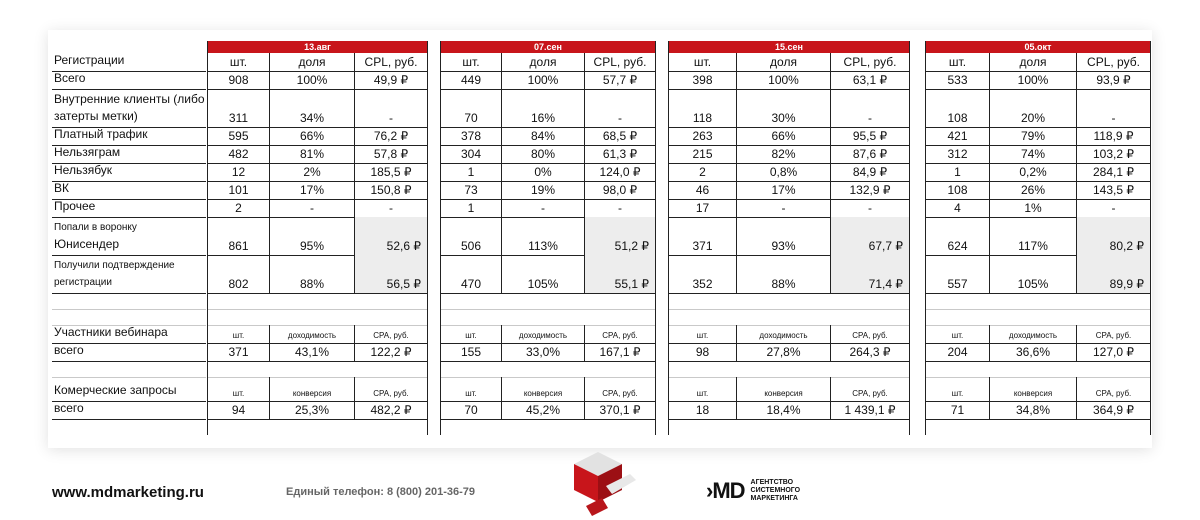 Image resolution: width=1200 pixels, height=520 pixels. Describe the element at coordinates (87, 152) in the screenshot. I see `label-ig: Нельзяграм` at that location.